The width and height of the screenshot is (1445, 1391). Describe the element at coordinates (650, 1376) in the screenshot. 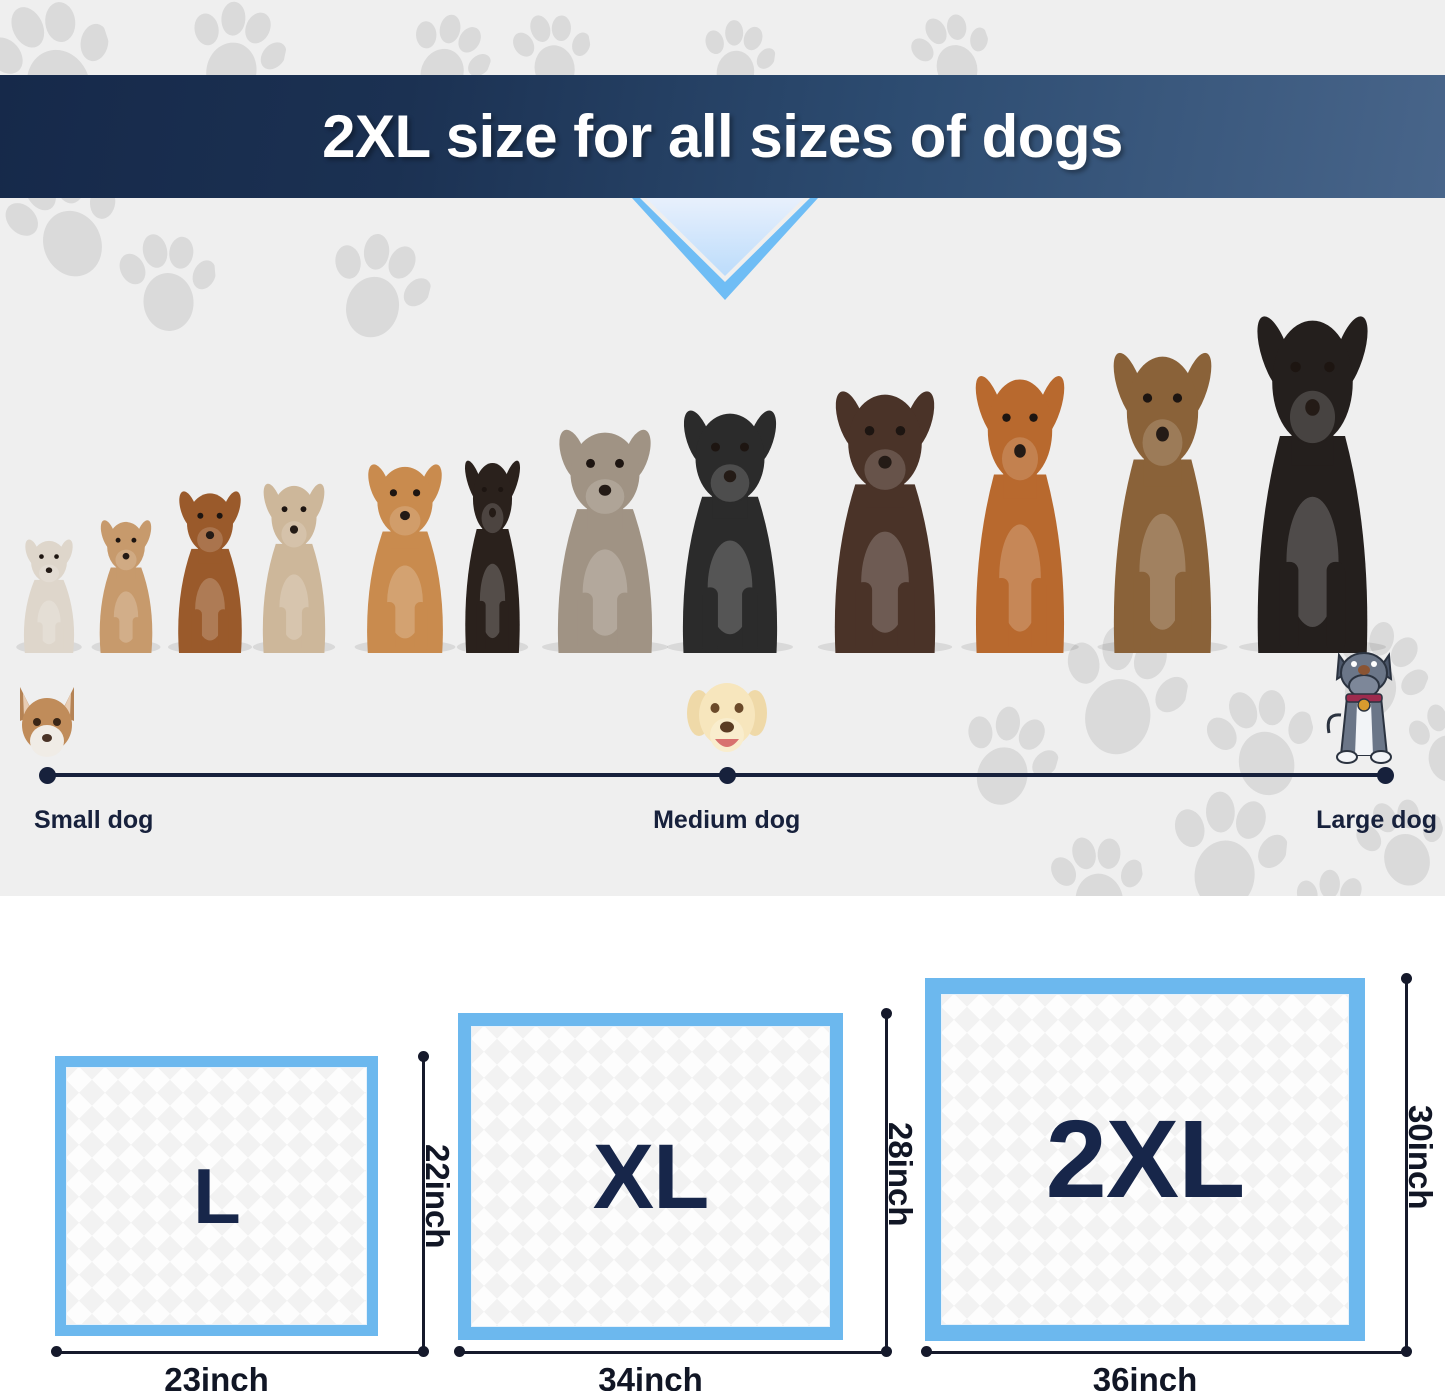

I see `pad-width-label: 34inch` at that location.